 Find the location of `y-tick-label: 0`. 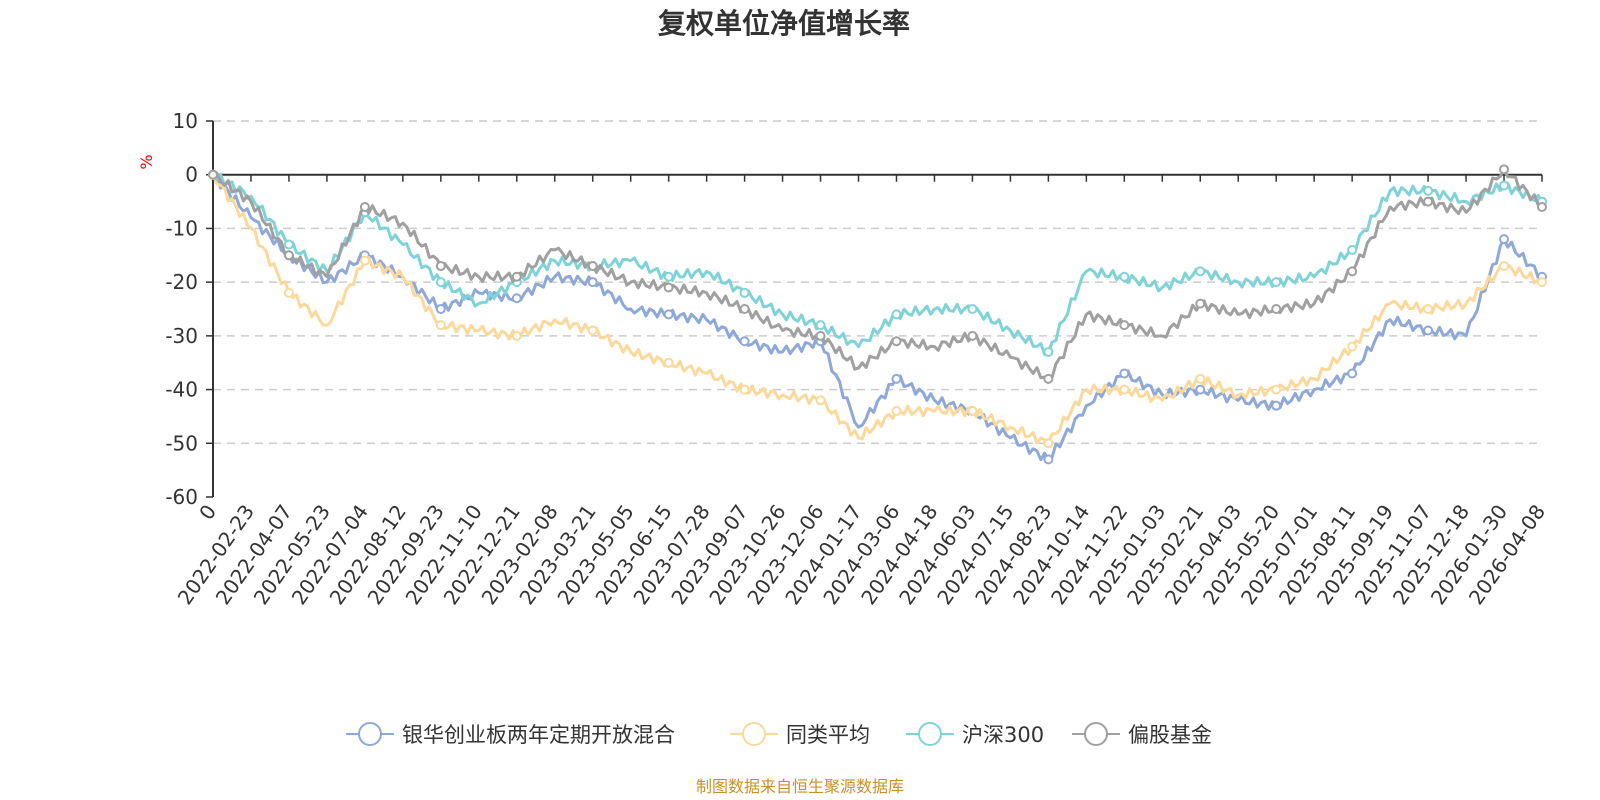

y-tick-label: 0 is located at coordinates (191, 175).